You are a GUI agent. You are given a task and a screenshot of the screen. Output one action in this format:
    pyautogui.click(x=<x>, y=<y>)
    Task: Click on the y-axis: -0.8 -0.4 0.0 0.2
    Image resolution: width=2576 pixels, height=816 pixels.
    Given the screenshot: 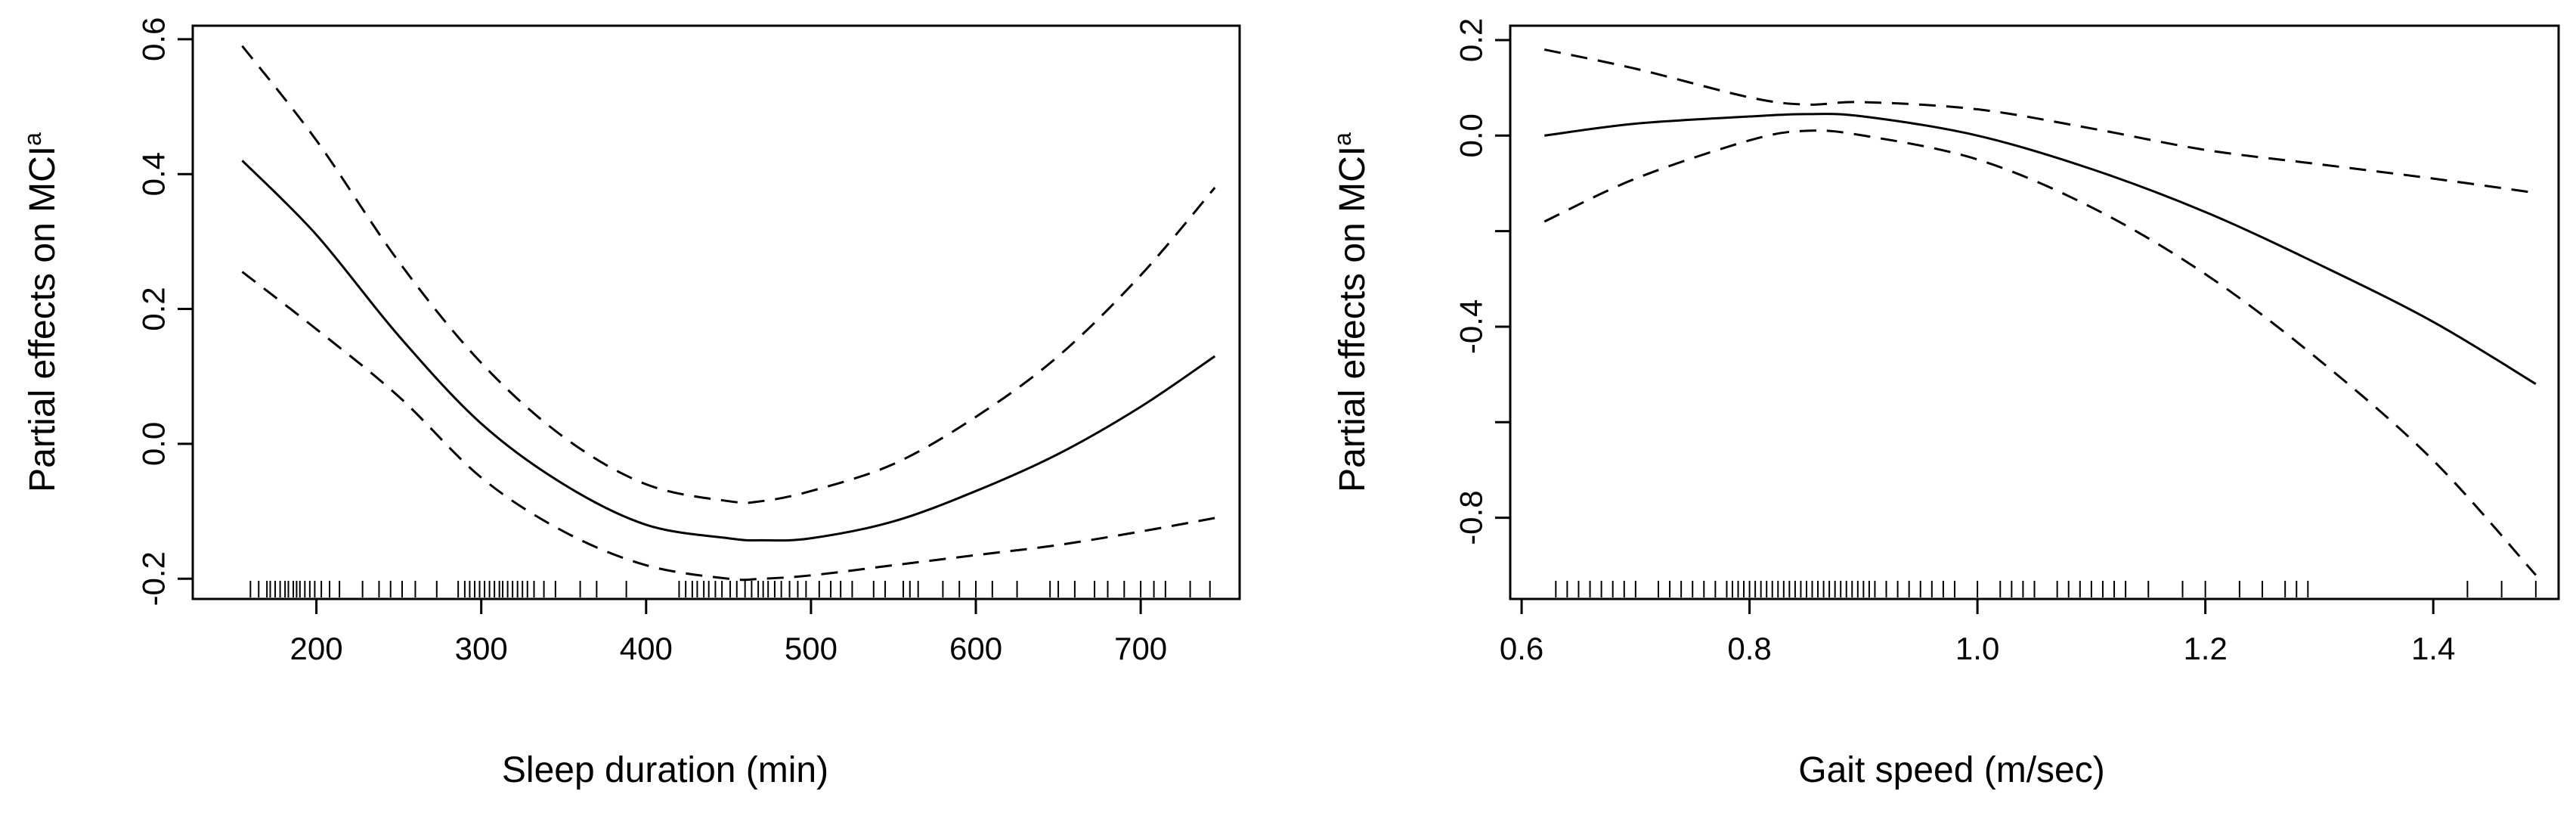 What is the action you would take?
    pyautogui.click(x=1483, y=281)
    